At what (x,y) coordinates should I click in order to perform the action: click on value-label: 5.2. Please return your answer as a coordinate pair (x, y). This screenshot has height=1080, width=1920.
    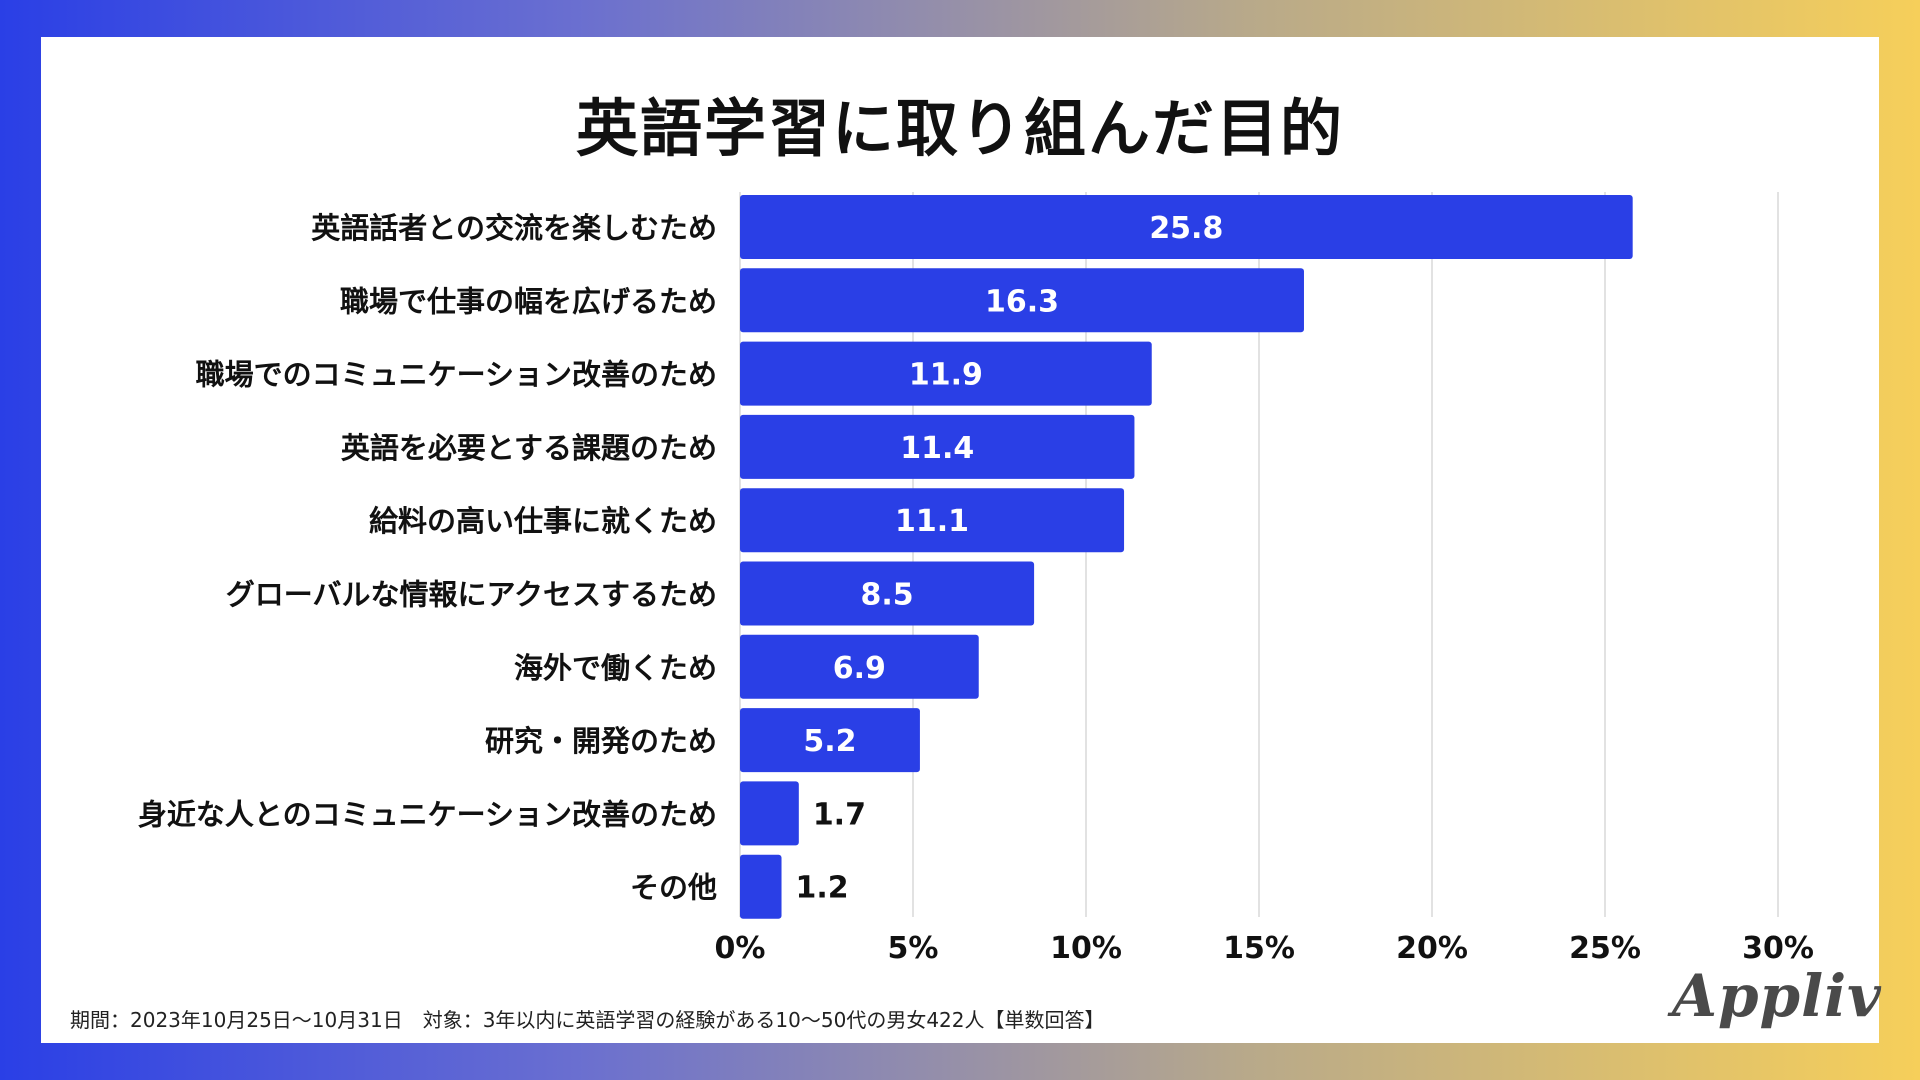
    Looking at the image, I should click on (829, 741).